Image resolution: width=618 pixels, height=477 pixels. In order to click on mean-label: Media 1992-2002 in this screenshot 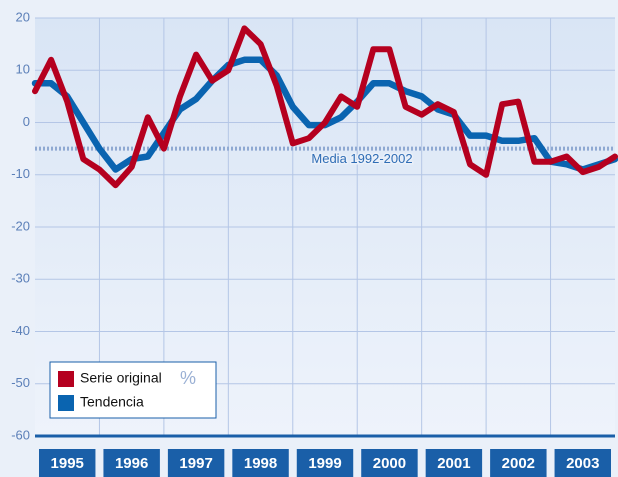, I will do `click(361, 158)`.